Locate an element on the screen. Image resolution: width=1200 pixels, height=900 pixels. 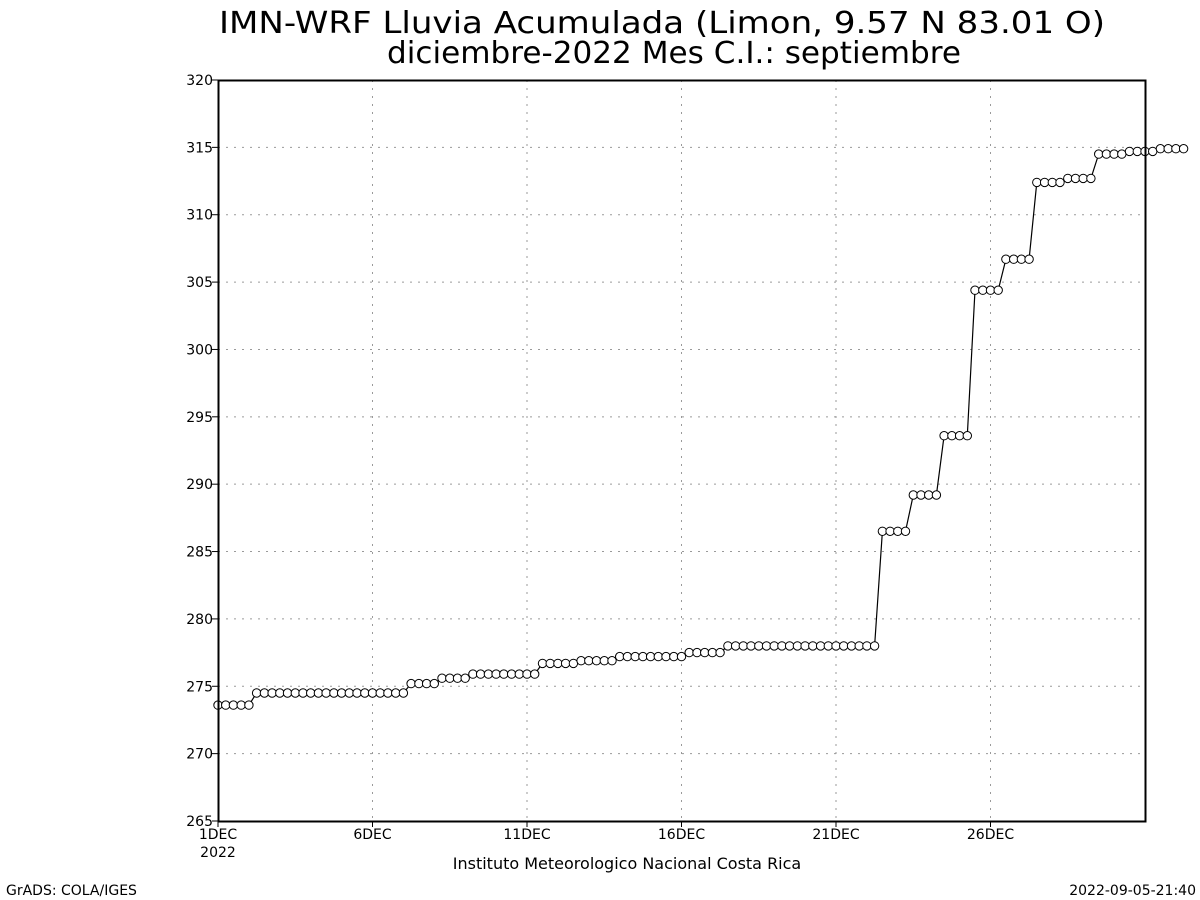
y-tick-label: 295 is located at coordinates (199, 418).